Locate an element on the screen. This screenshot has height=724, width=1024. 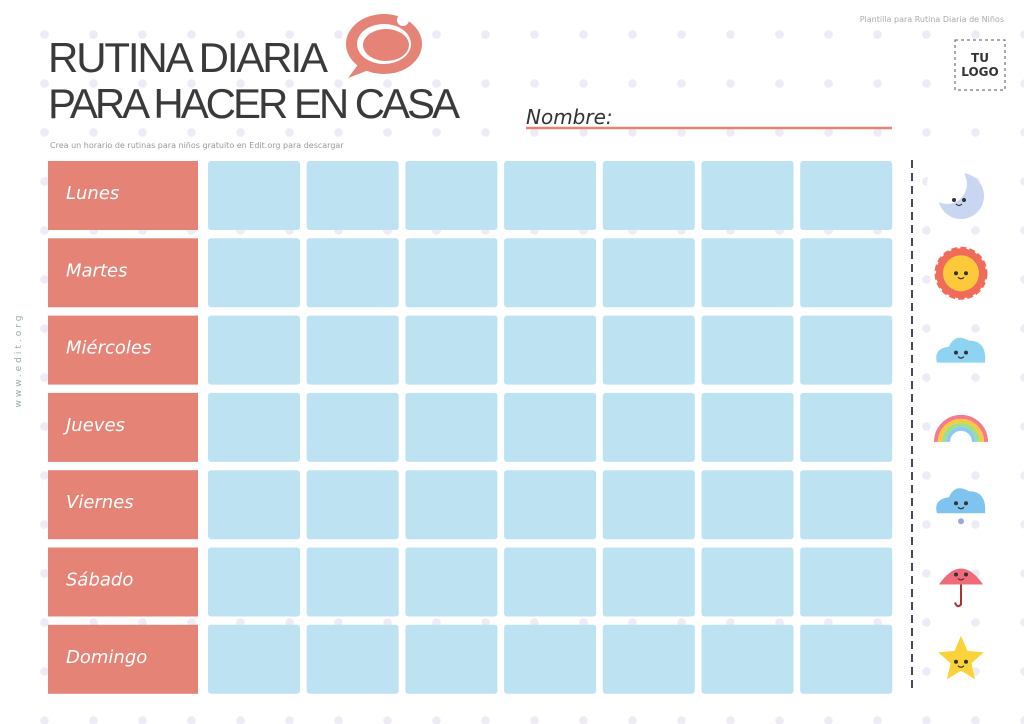
sun is located at coordinates (961, 273).